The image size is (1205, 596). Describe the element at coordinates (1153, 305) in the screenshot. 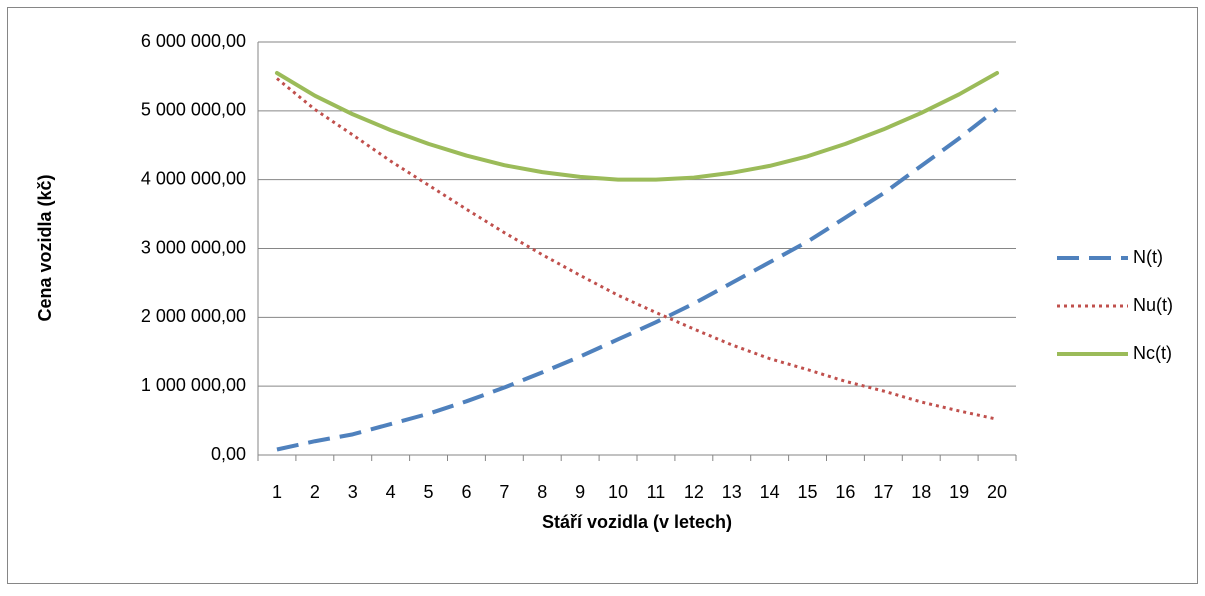

I see `legend-label: Nu(t)` at that location.